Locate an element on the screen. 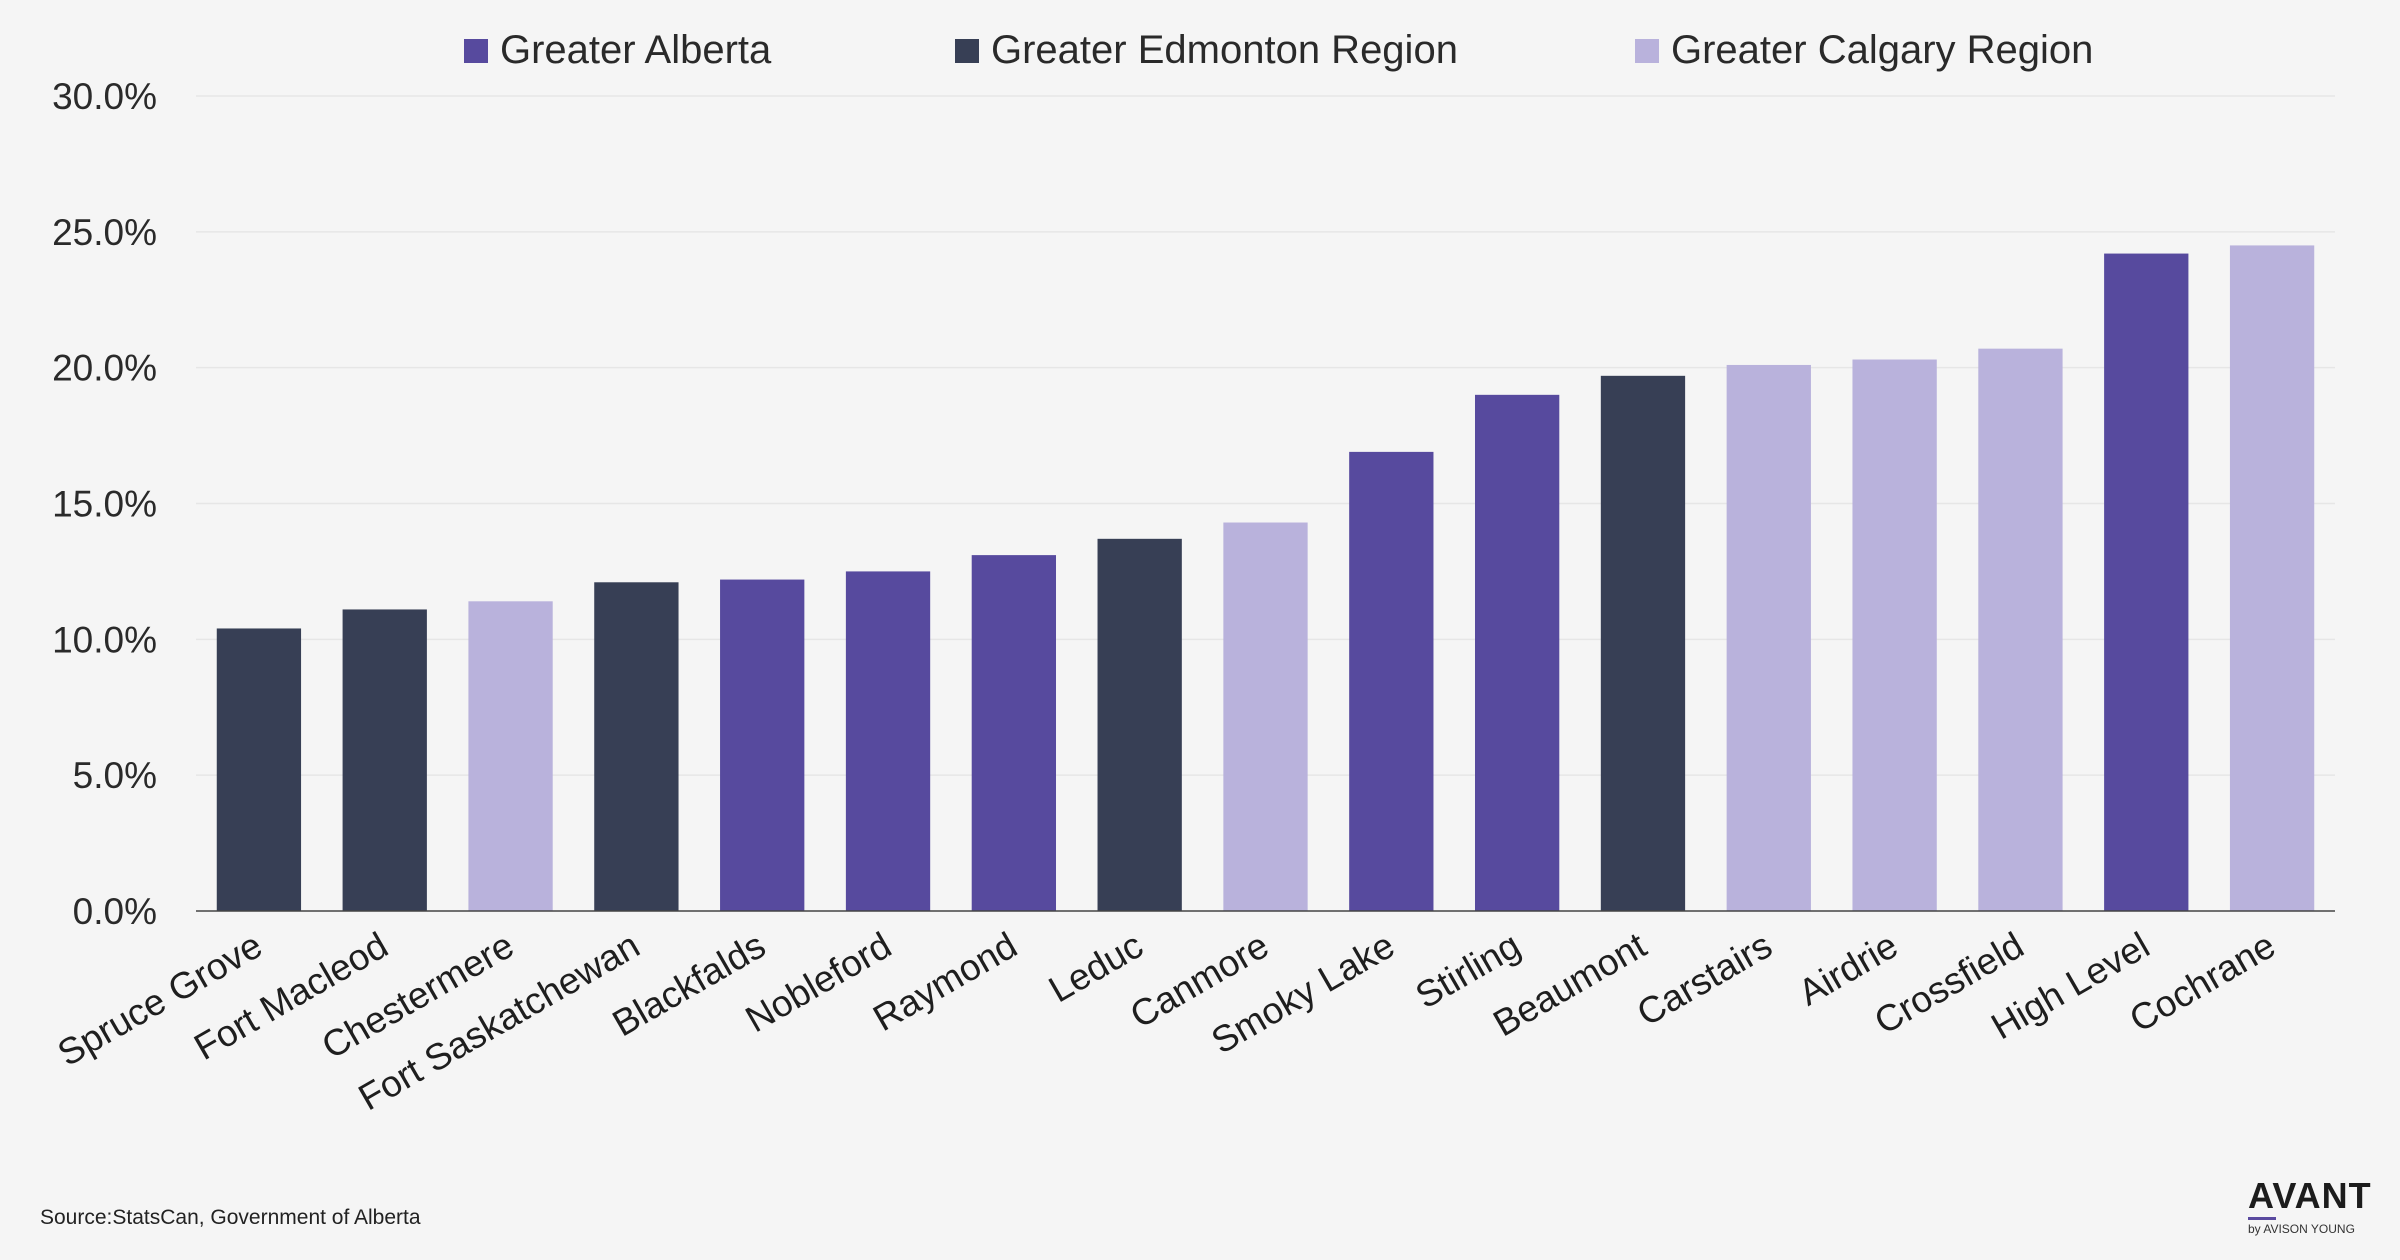 This screenshot has width=2400, height=1260. y-axis-ticks: 0.0% 5.0% 10.0% 15.0% 20.0% 25.0% 30.0% is located at coordinates (104, 504).